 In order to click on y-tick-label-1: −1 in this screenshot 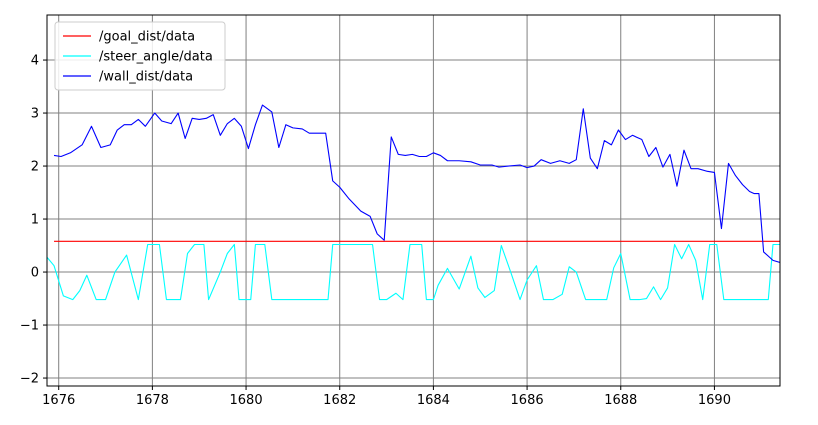, I will do `click(29, 326)`.